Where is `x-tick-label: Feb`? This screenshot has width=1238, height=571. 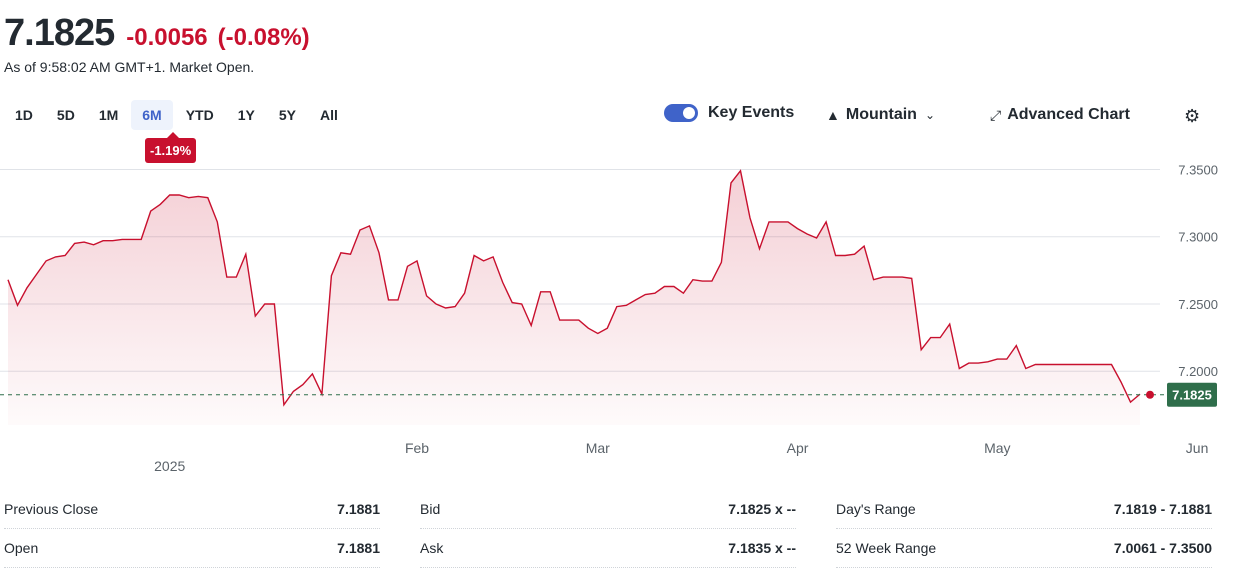 x-tick-label: Feb is located at coordinates (417, 448).